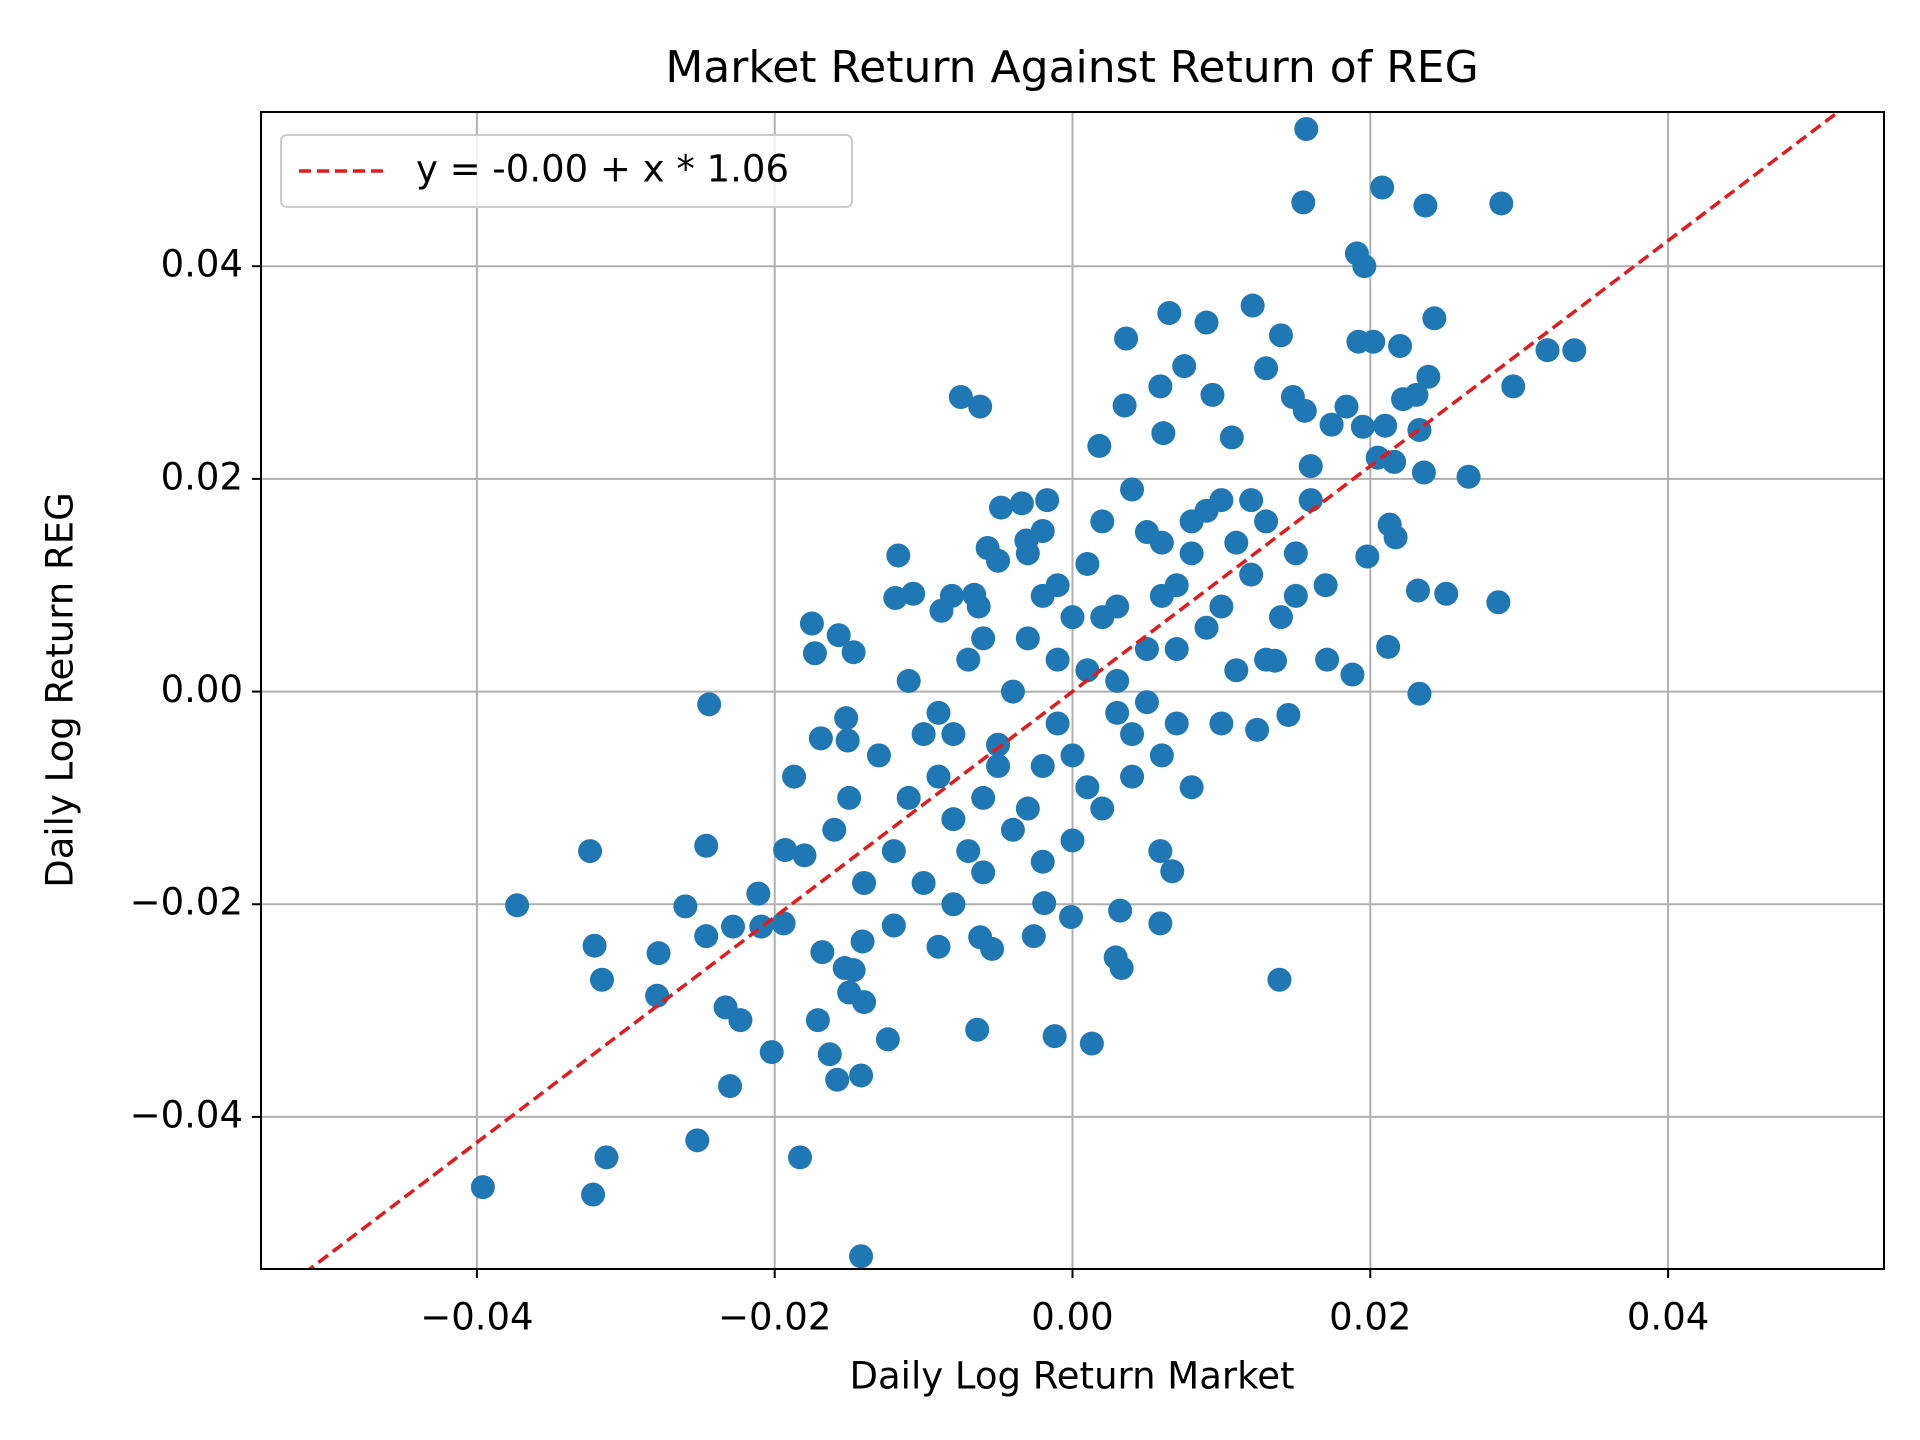  Describe the element at coordinates (186, 902) in the screenshot. I see `y-tick-label: −0.02` at that location.